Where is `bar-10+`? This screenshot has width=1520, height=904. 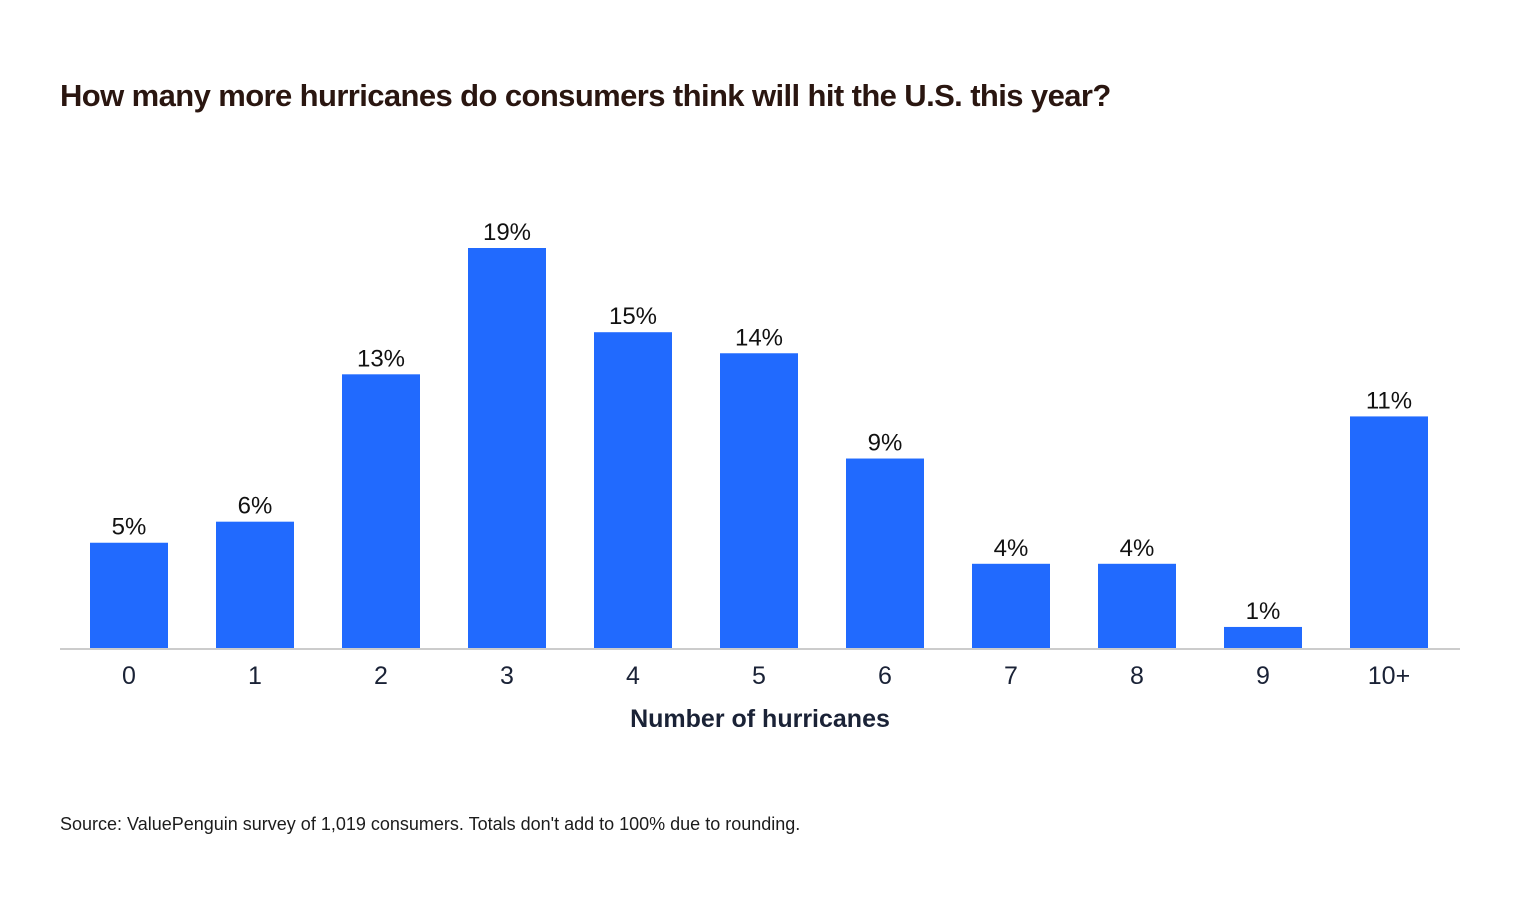 bar-10+ is located at coordinates (1389, 532).